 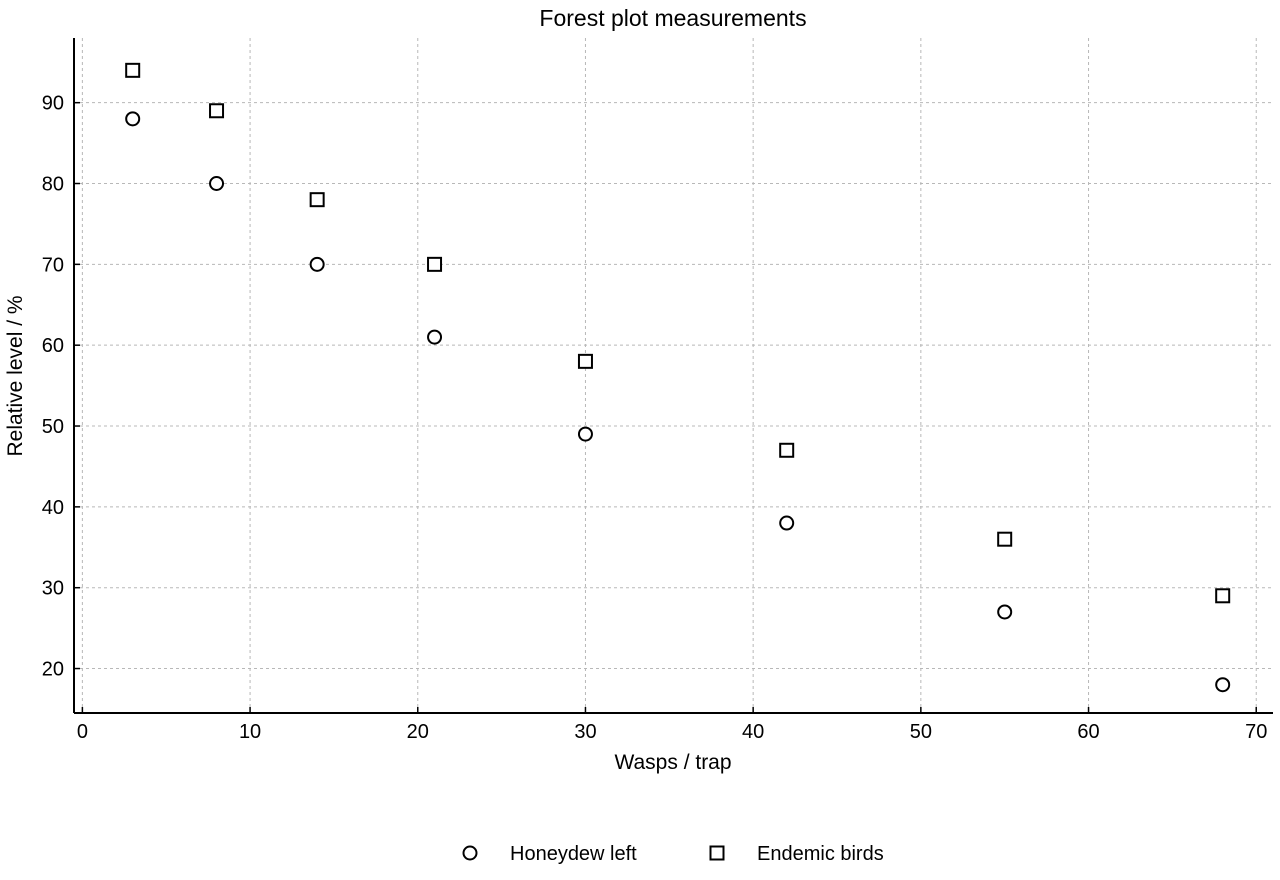 What do you see at coordinates (53, 185) in the screenshot?
I see `y-tick-label-6: 80` at bounding box center [53, 185].